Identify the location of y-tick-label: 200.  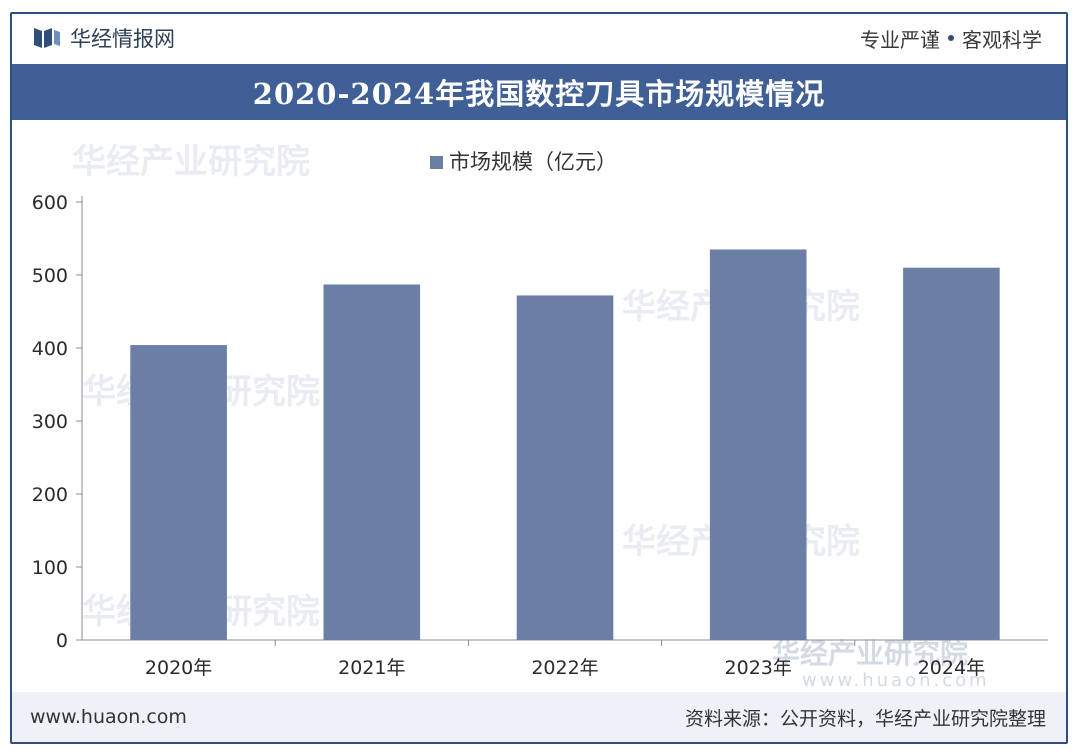
(50, 495).